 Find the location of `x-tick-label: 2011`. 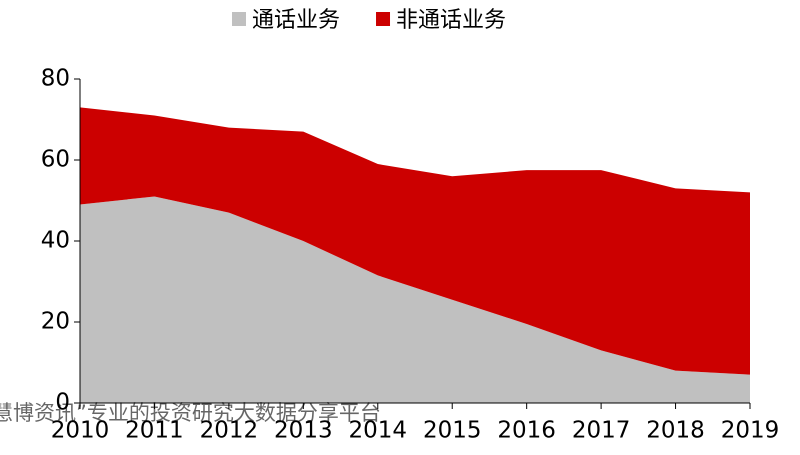

x-tick-label: 2011 is located at coordinates (154, 431).